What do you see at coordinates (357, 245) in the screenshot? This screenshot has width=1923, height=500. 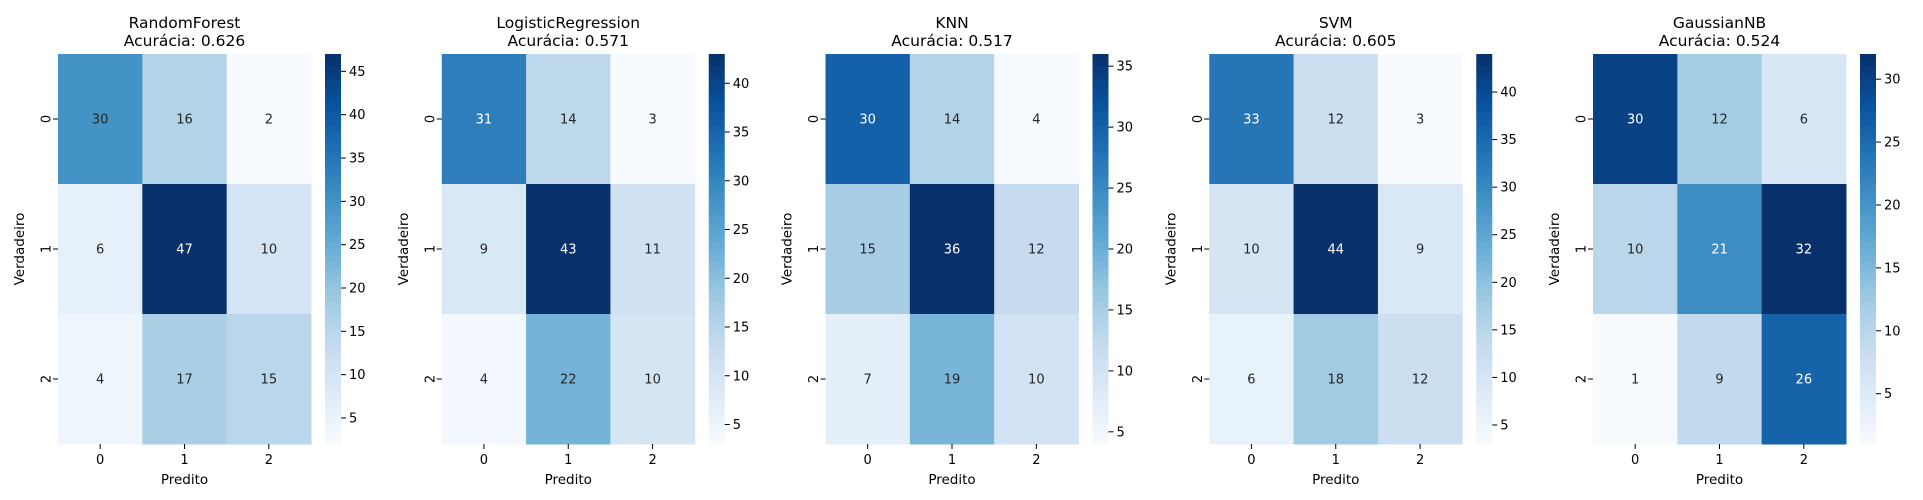 I see `colorbar-tick-label: 25` at bounding box center [357, 245].